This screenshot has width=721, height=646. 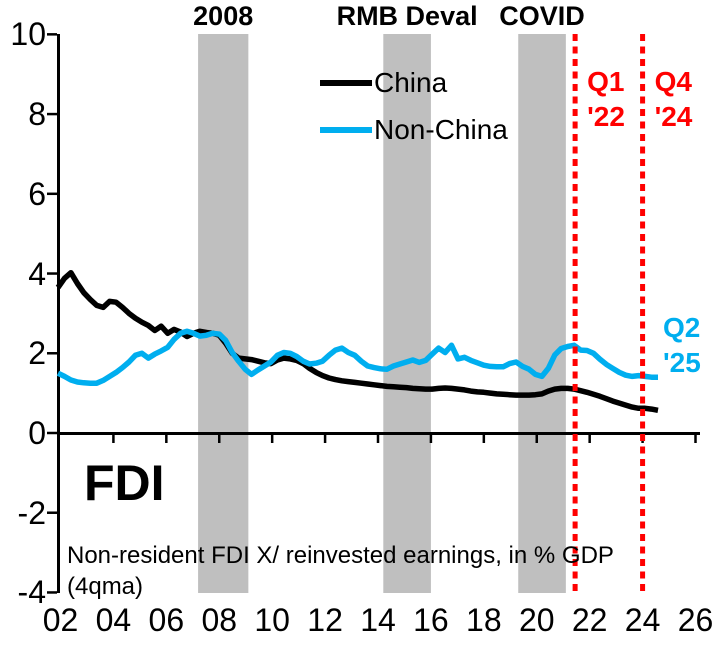 What do you see at coordinates (346, 129) in the screenshot?
I see `non-china-line-swatch` at bounding box center [346, 129].